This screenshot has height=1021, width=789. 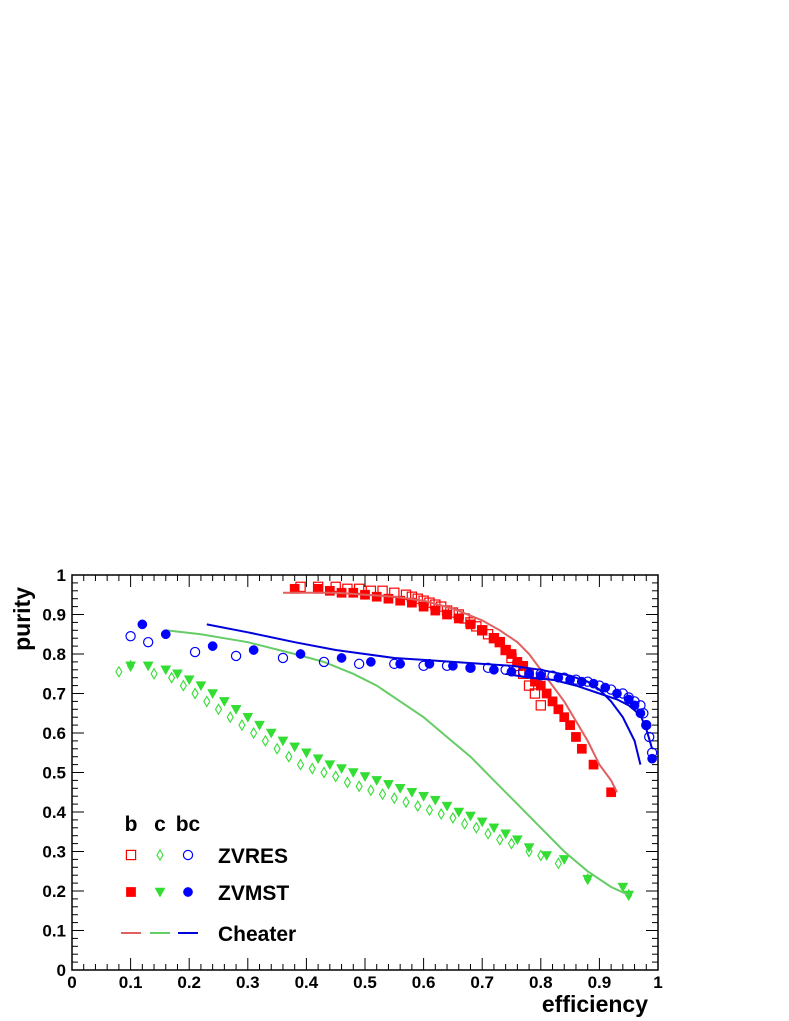 What do you see at coordinates (54, 654) in the screenshot?
I see `y-tick-label: 0.8` at bounding box center [54, 654].